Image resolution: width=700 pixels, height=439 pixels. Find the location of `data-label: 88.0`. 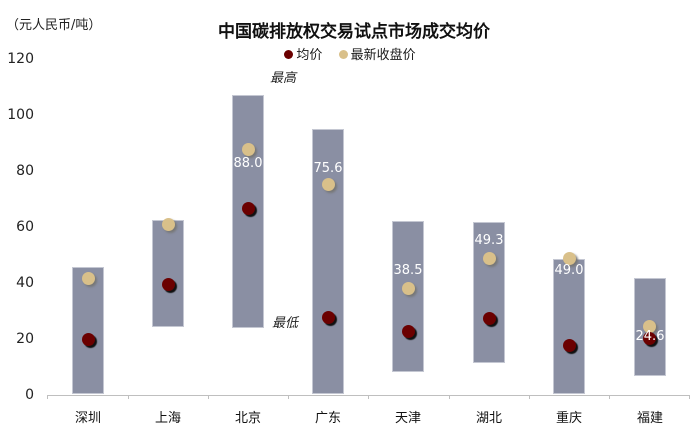

data-label: 88.0 is located at coordinates (248, 163).